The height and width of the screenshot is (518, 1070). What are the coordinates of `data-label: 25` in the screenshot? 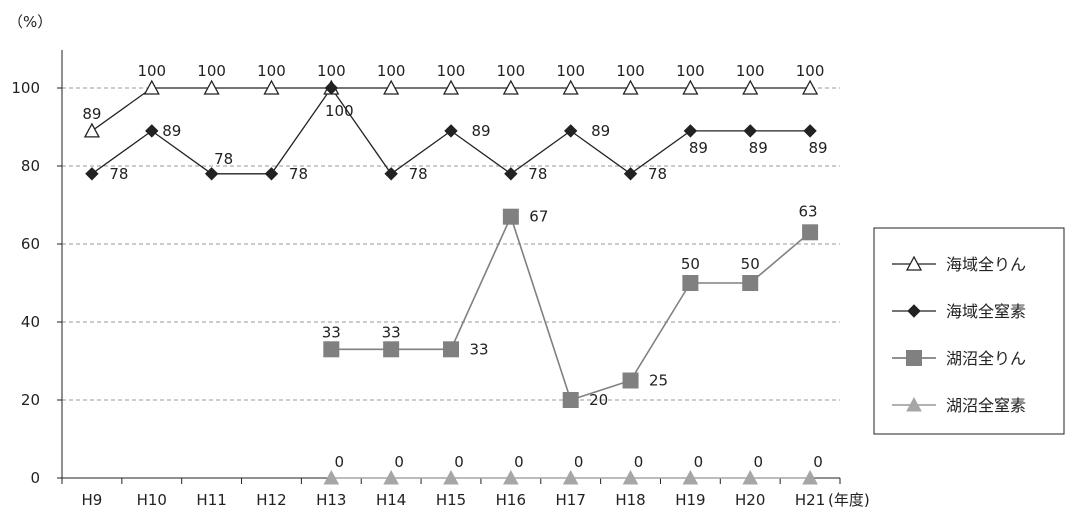 It's located at (658, 381).